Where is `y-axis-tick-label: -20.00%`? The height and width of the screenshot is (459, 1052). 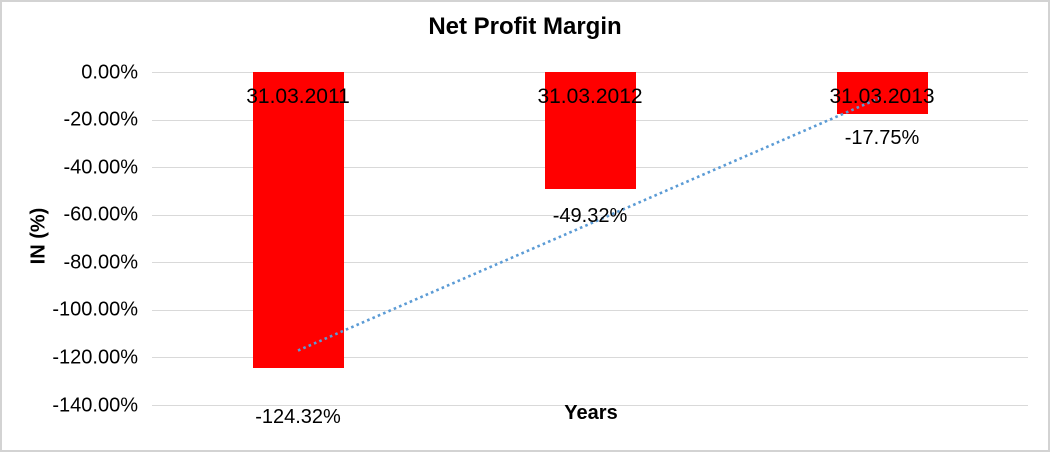
y-axis-tick-label: -20.00% is located at coordinates (101, 119).